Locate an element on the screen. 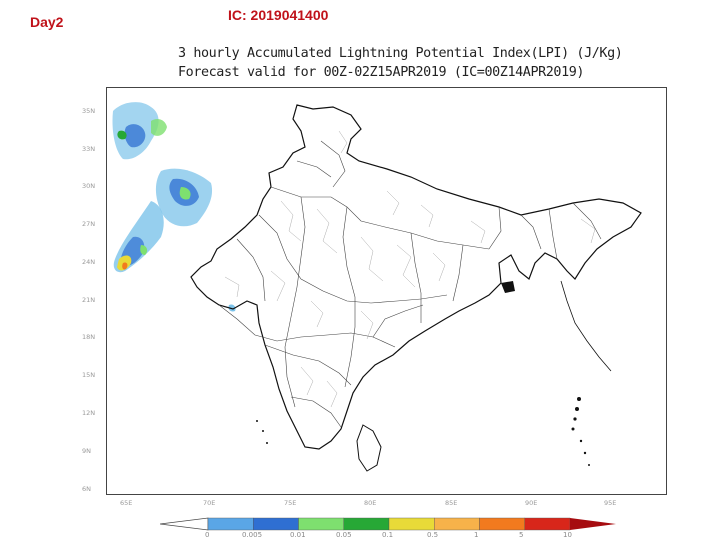 This screenshot has height=540, width=720. y-tick-label: 27N is located at coordinates (89, 224).